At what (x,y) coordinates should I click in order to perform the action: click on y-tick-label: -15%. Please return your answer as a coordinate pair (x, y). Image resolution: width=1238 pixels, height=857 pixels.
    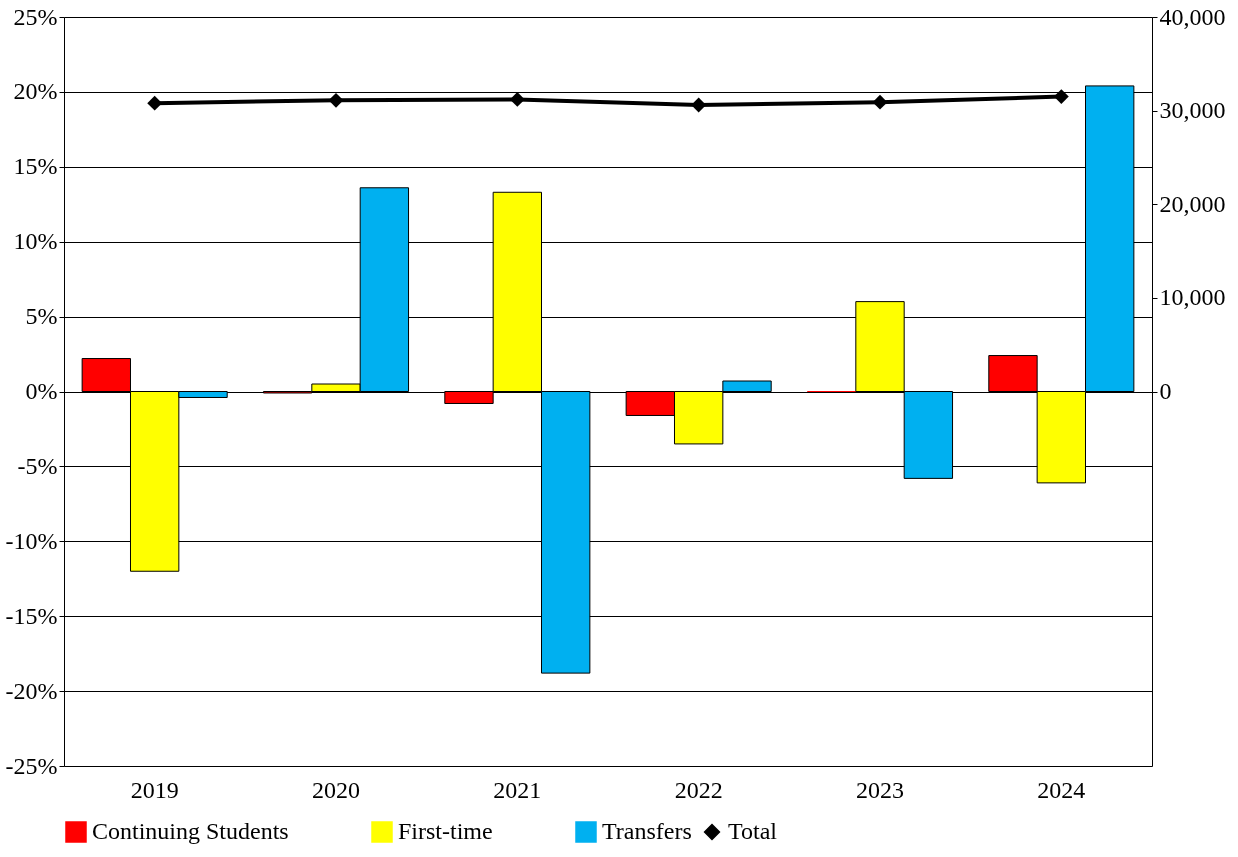
    Looking at the image, I should click on (31, 615).